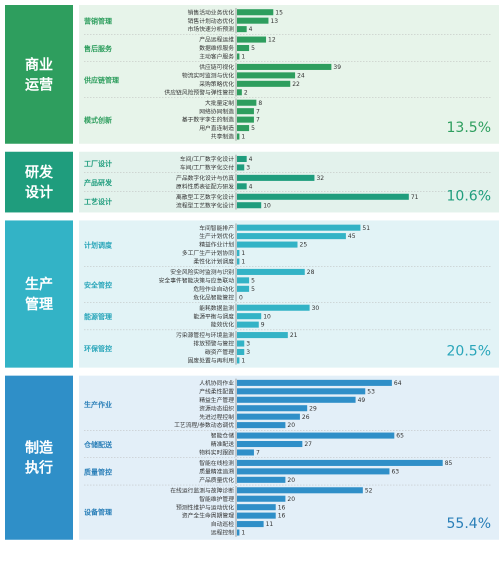 This screenshot has height=588, width=503. What do you see at coordinates (39, 304) in the screenshot?
I see `section-title: 管理` at bounding box center [39, 304].